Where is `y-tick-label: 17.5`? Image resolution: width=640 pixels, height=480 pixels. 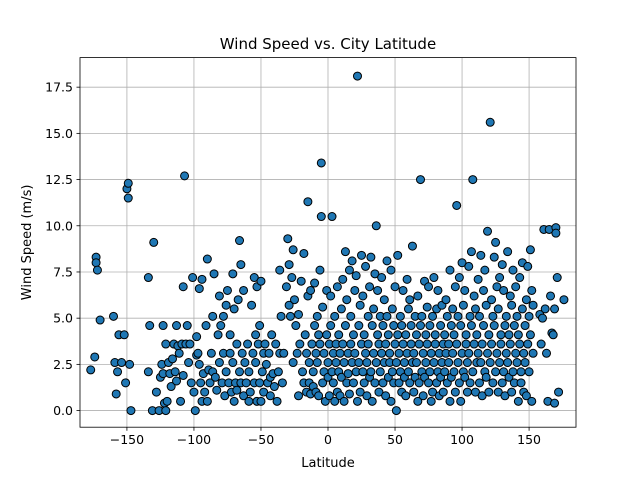 y-tick-label: 17.5 is located at coordinates (59, 87).